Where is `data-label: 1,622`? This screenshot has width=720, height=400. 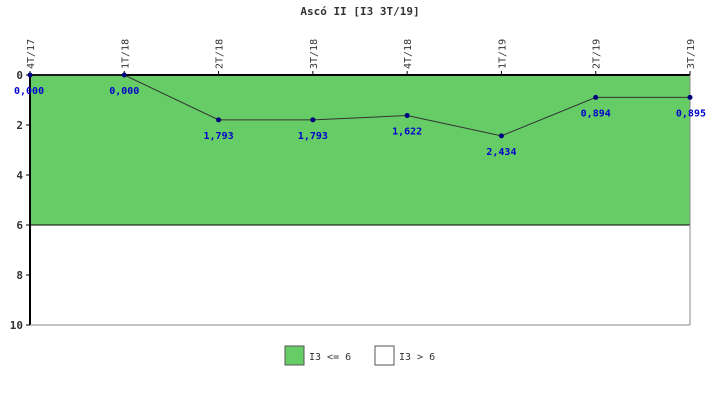
data-label: 1,622 is located at coordinates (407, 132).